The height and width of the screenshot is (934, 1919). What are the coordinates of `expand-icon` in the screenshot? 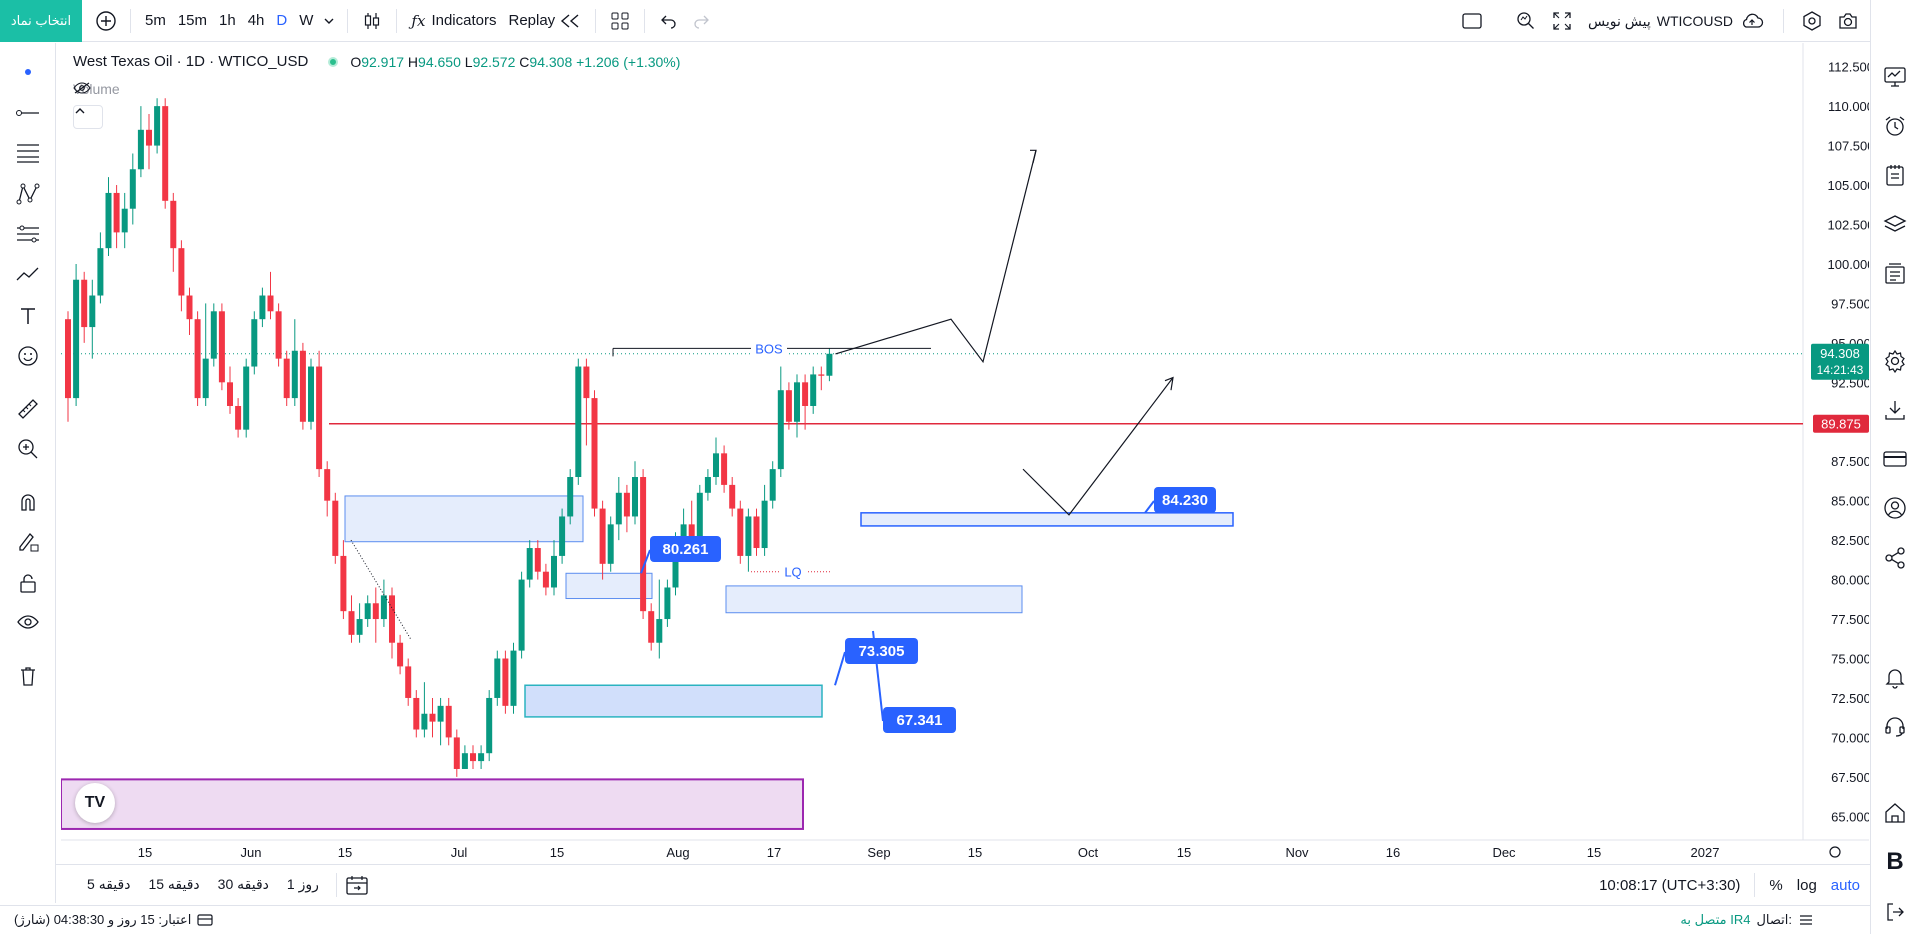 It's located at (1562, 21).